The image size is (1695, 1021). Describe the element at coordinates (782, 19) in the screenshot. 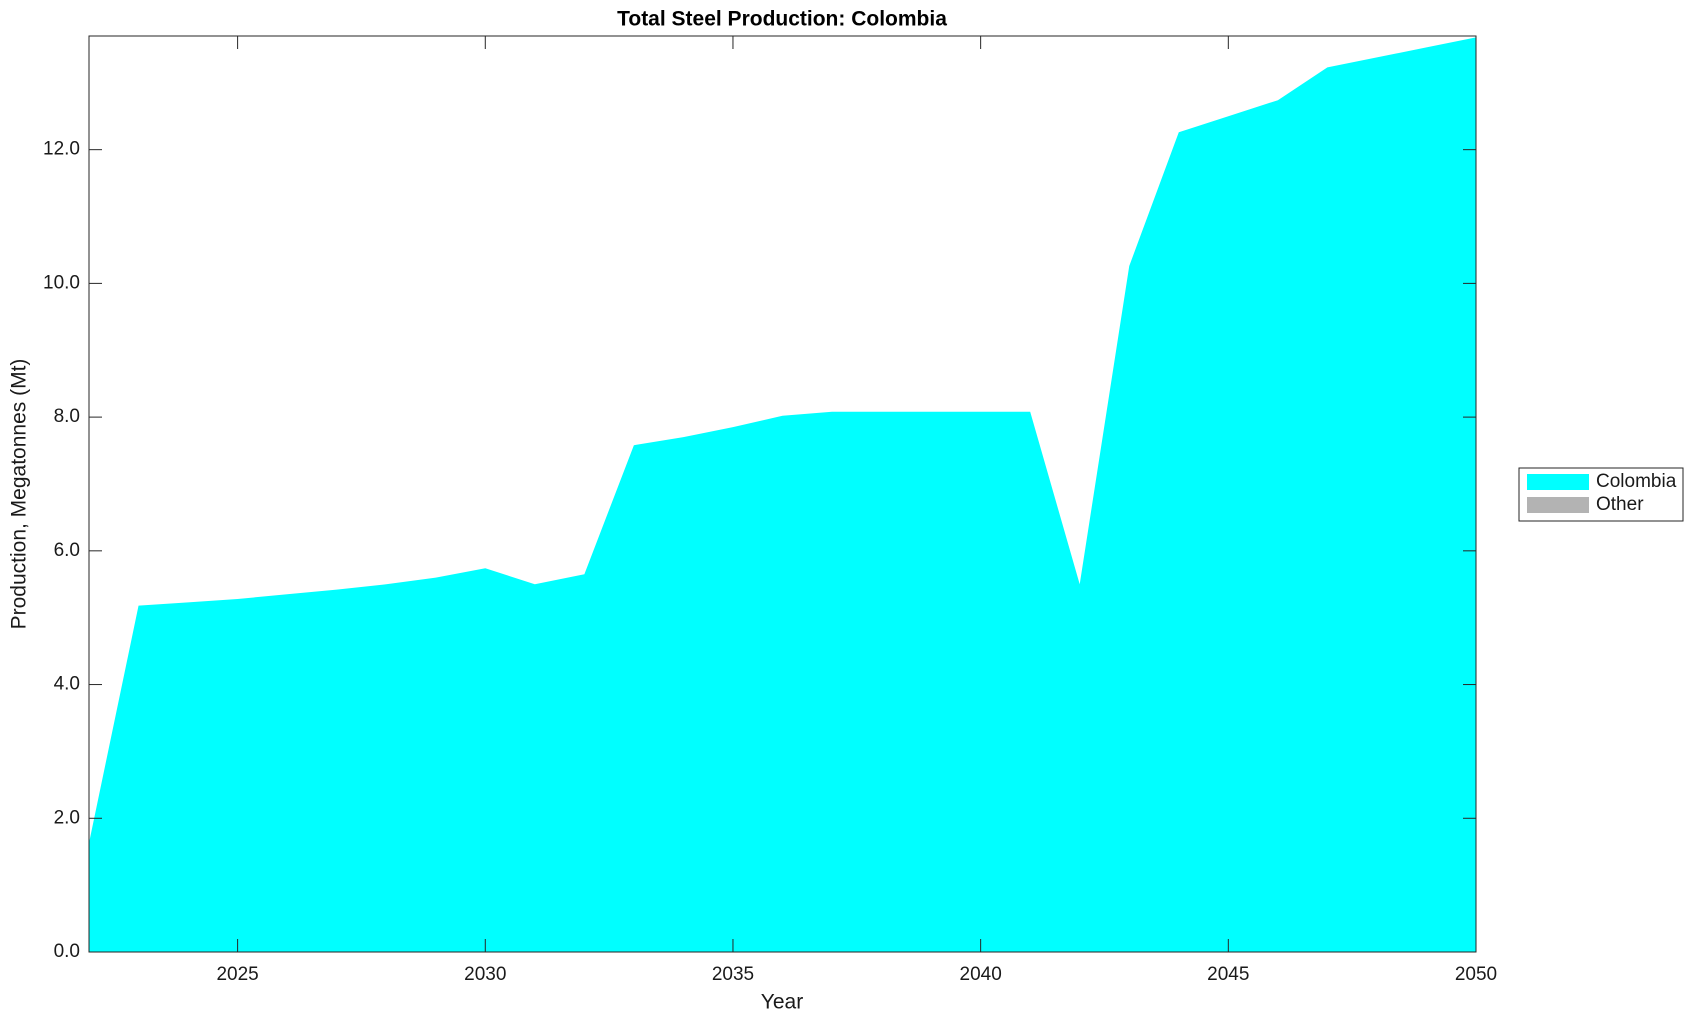

I see `chart-title: Total Steel Production: Colombia` at that location.